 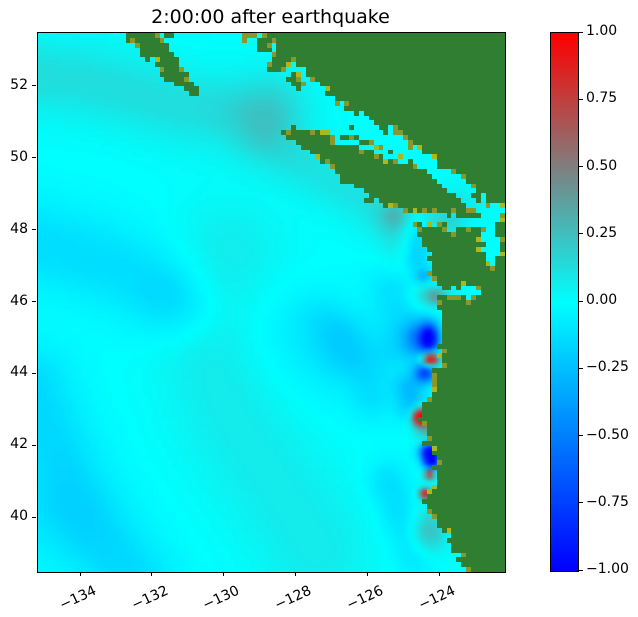 I want to click on x-tick-label: −134, so click(x=77, y=598).